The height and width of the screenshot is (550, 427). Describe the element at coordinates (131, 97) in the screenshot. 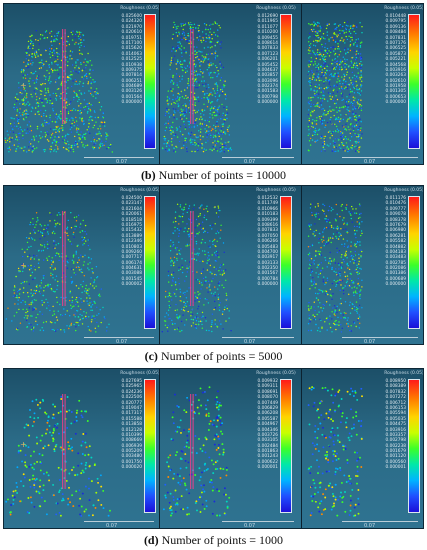

I see `legend-tick-label: 0.001564` at that location.